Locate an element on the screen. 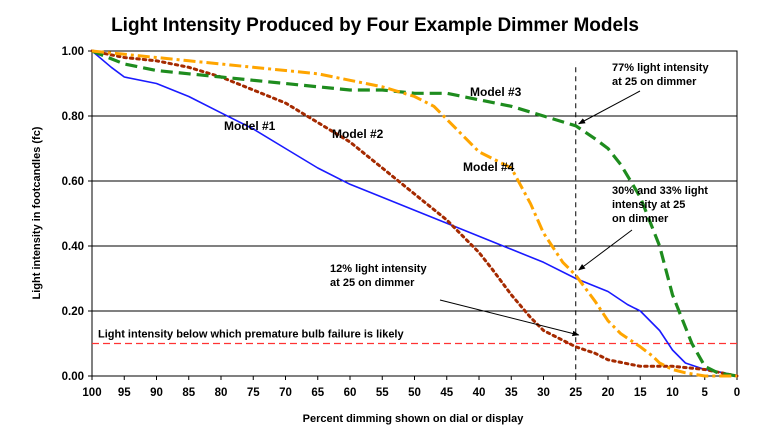 The width and height of the screenshot is (768, 432). y-axis-label: Light intensity in footcandles (fc) is located at coordinates (37, 212).